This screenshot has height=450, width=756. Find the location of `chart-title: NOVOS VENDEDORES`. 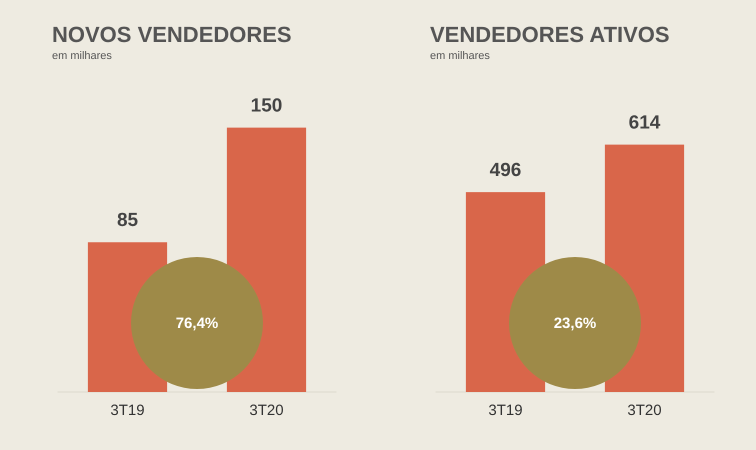

chart-title: NOVOS VENDEDORES is located at coordinates (172, 35).